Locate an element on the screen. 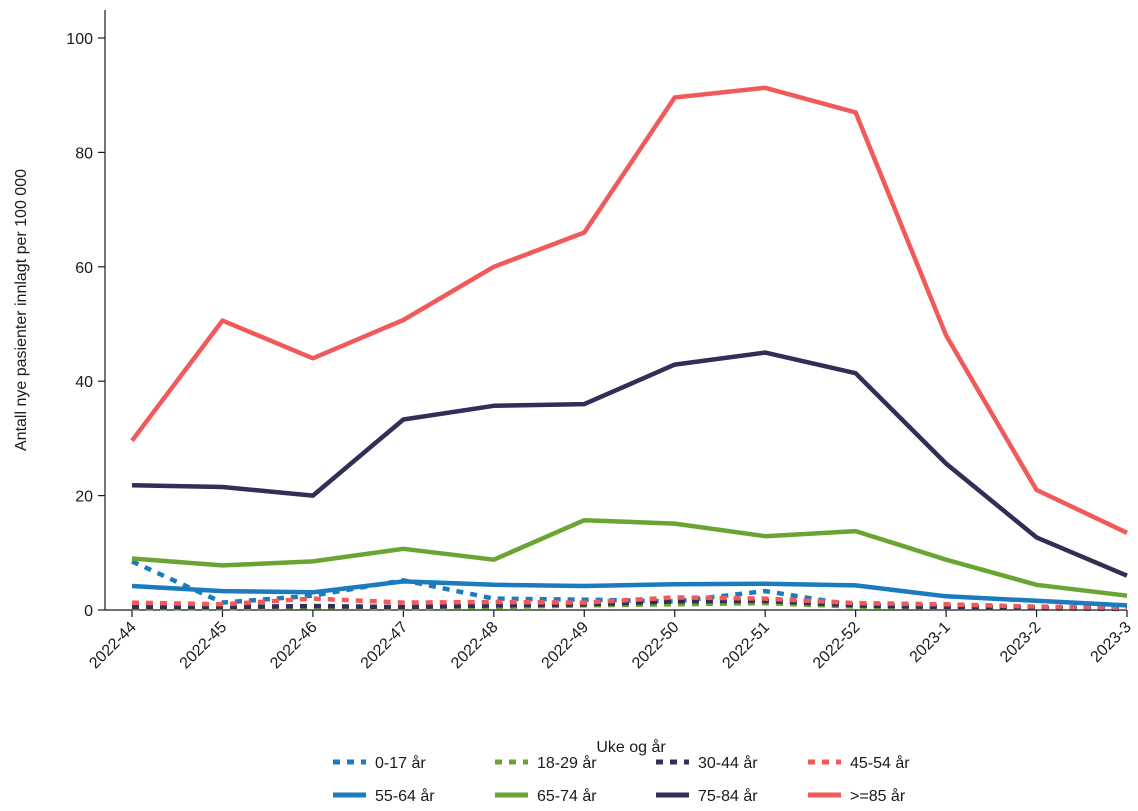  x-tick-label: 2023-3 is located at coordinates (1111, 642).